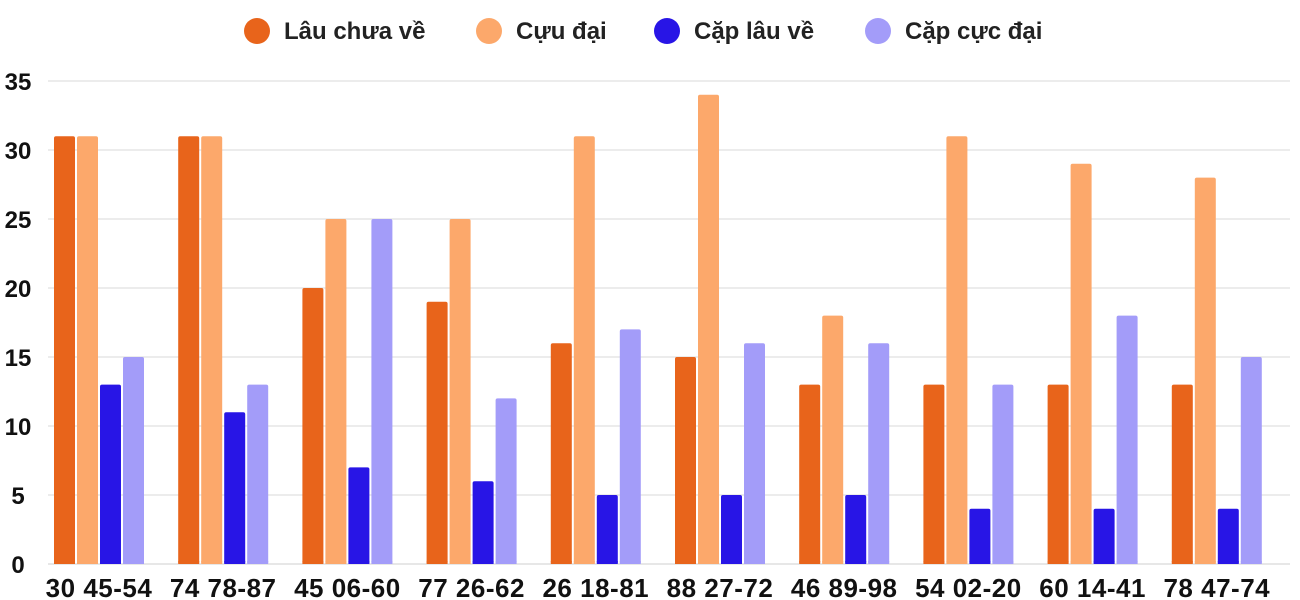 This screenshot has width=1300, height=600. Describe the element at coordinates (18, 82) in the screenshot. I see `y-tick-label: 35` at that location.